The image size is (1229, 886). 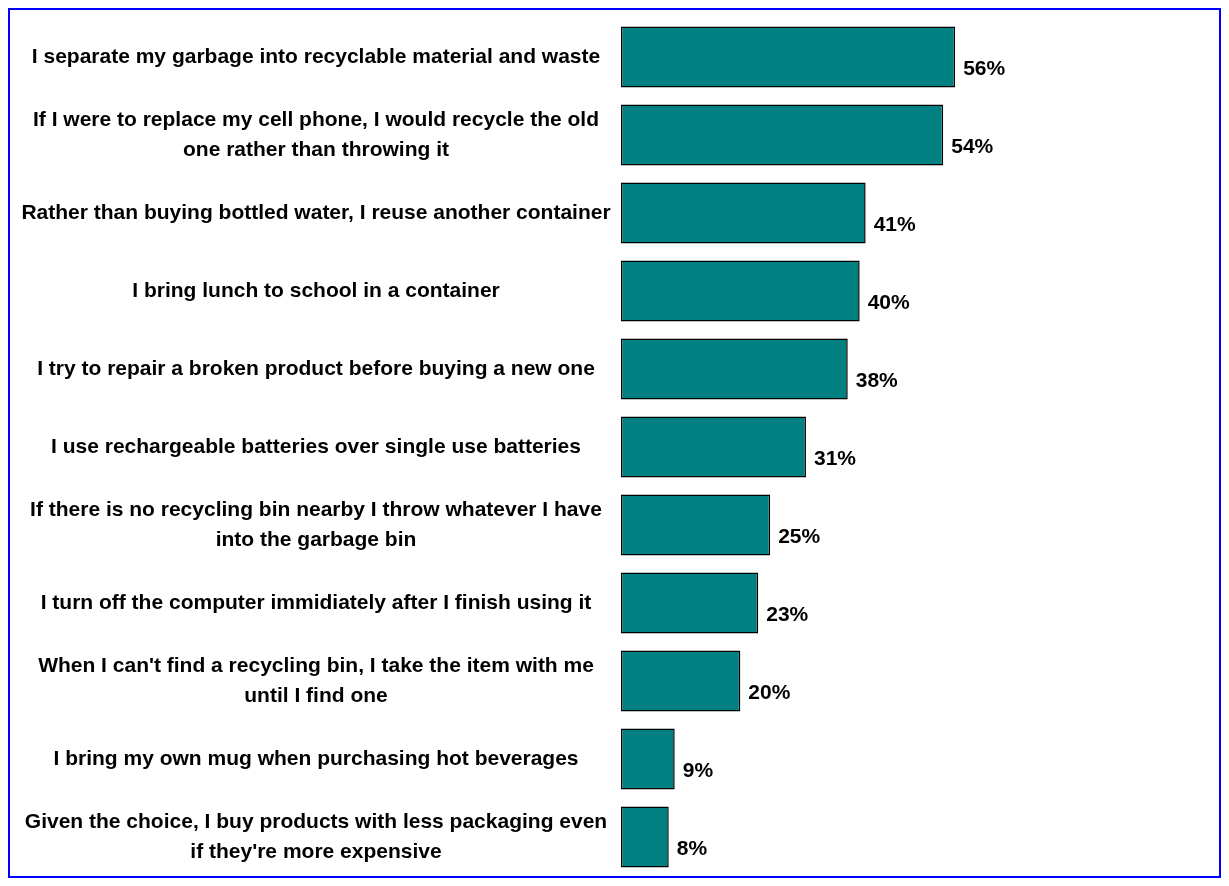 What do you see at coordinates (316, 523) in the screenshot?
I see `y-tick-label: If there is no recycling bin nearby I throw whatever I have into the garbage bin` at bounding box center [316, 523].